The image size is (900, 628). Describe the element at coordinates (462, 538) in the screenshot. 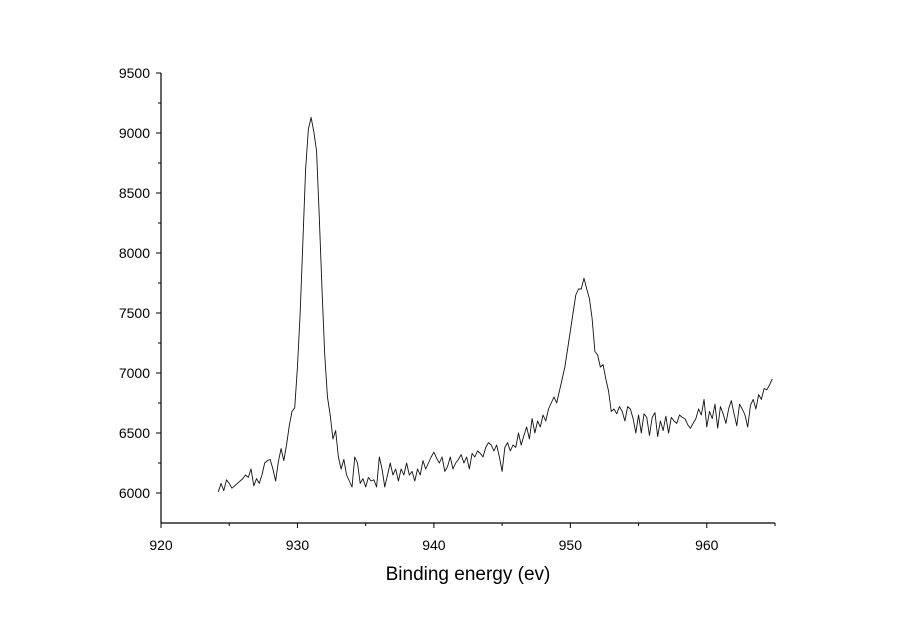

I see `x-ticks: 920 930 940 950 960` at that location.